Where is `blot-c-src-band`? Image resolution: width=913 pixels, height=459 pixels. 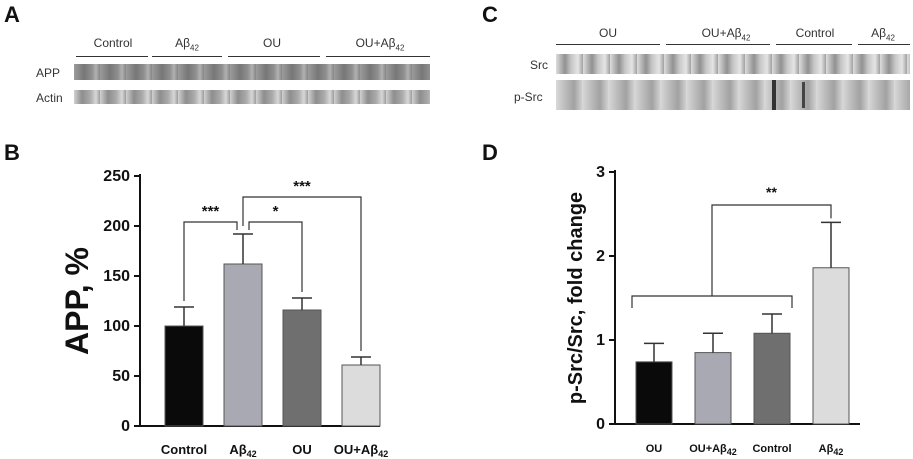 blot-c-src-band is located at coordinates (733, 64).